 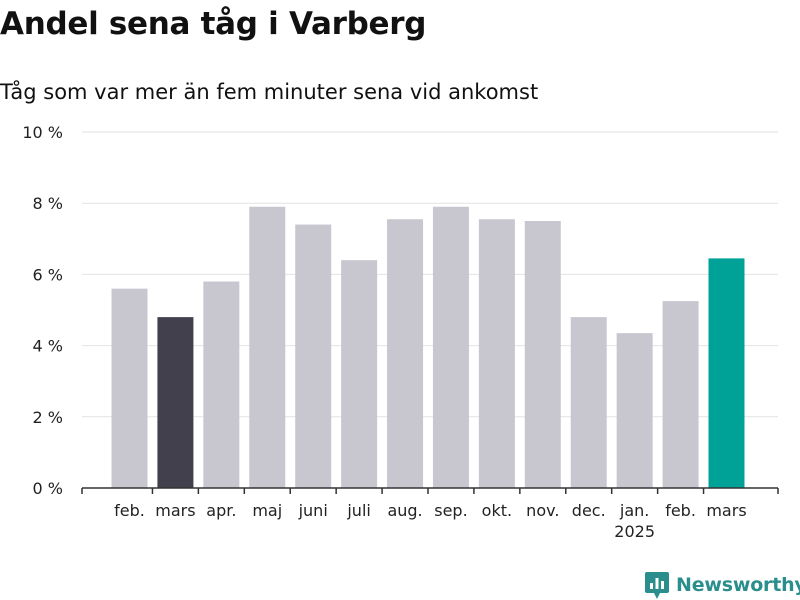 What do you see at coordinates (48, 488) in the screenshot?
I see `y-tick-label: 0 %` at bounding box center [48, 488].